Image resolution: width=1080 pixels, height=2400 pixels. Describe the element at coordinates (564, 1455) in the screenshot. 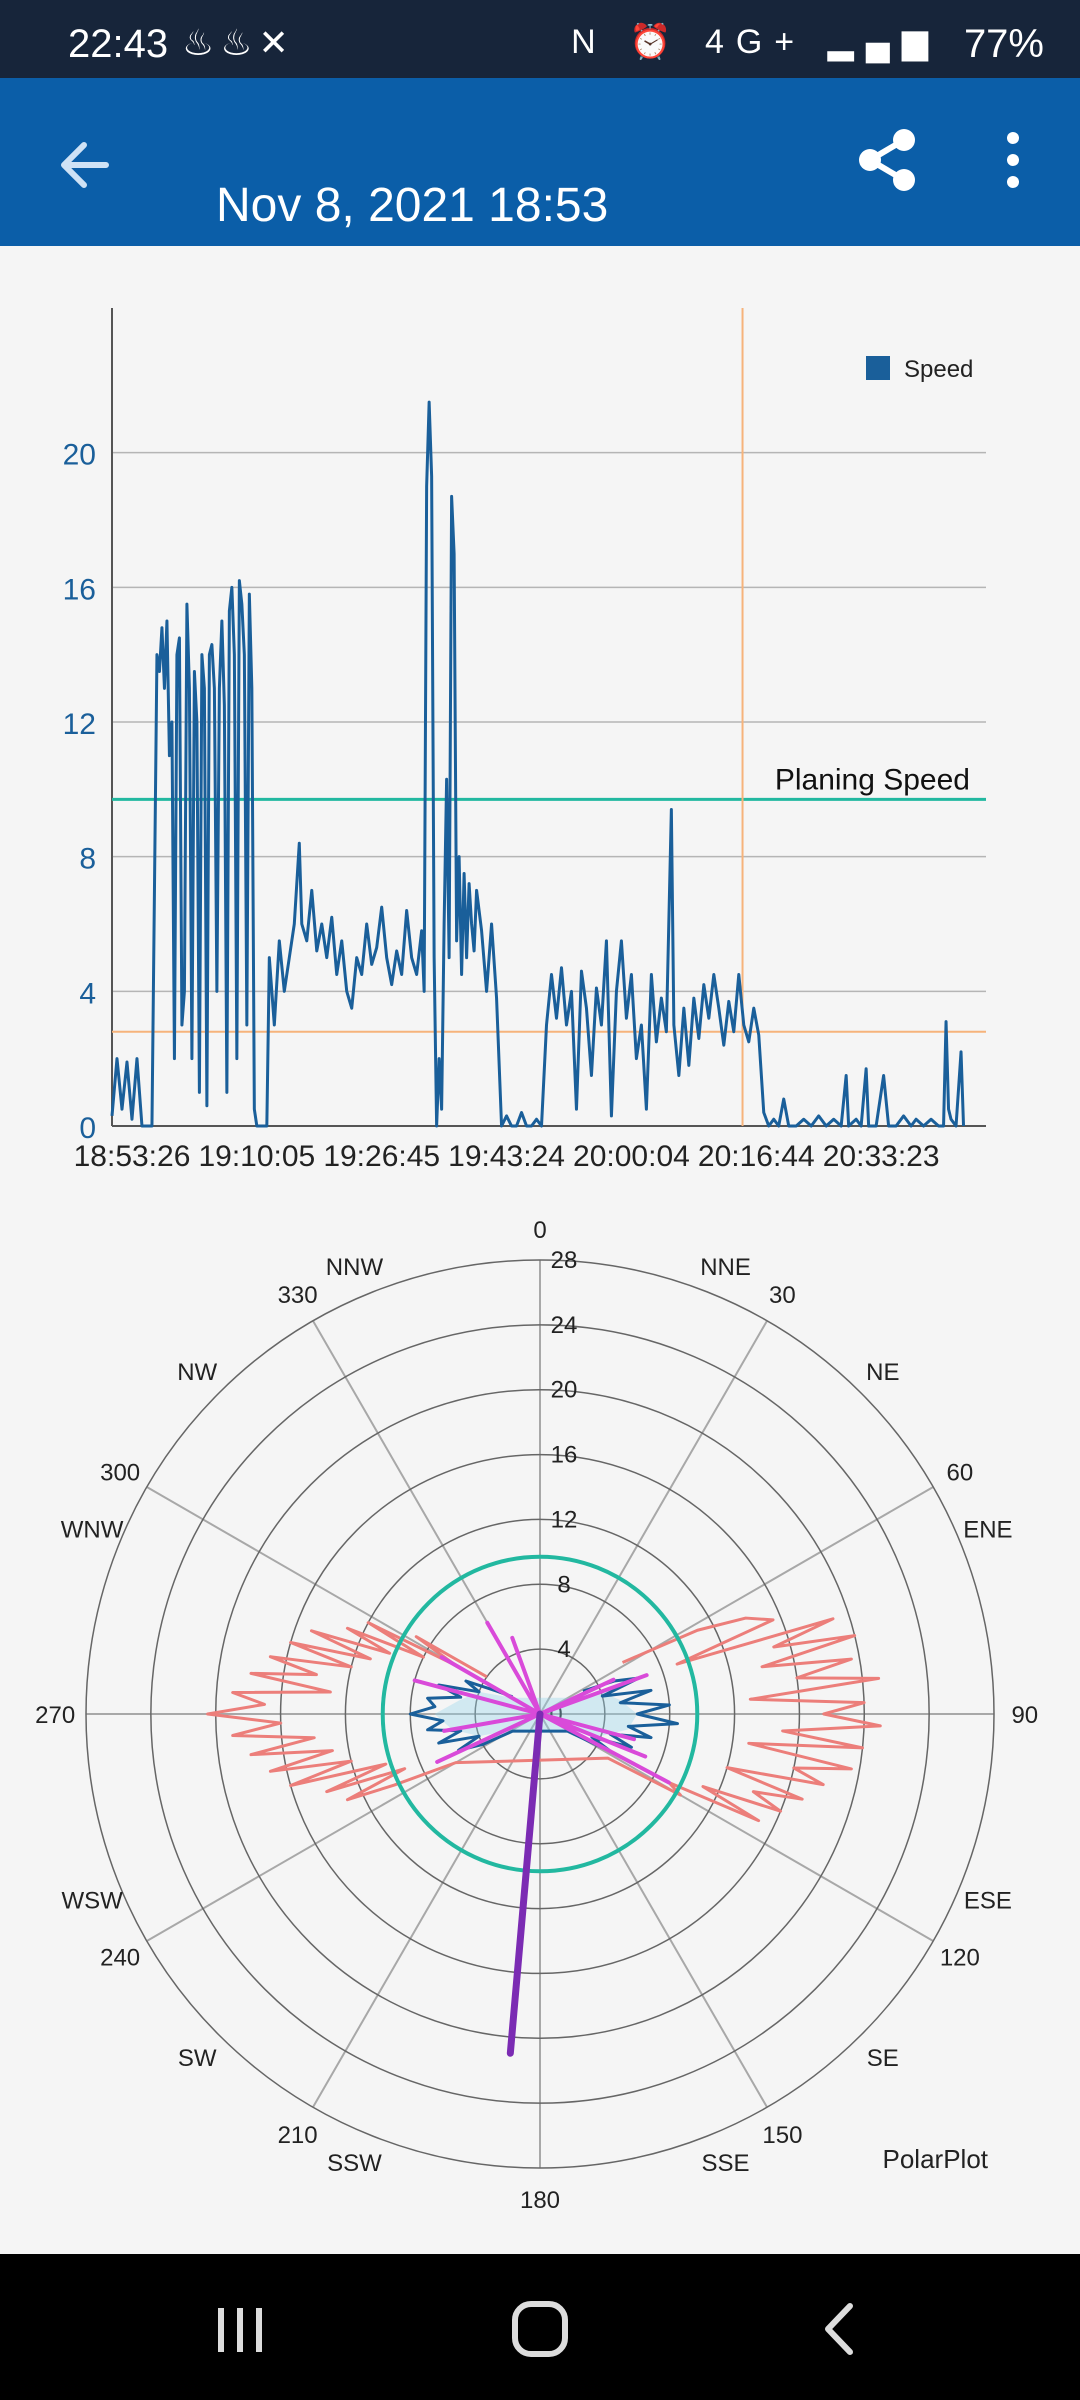

I see `radial-tick-label: 16` at that location.